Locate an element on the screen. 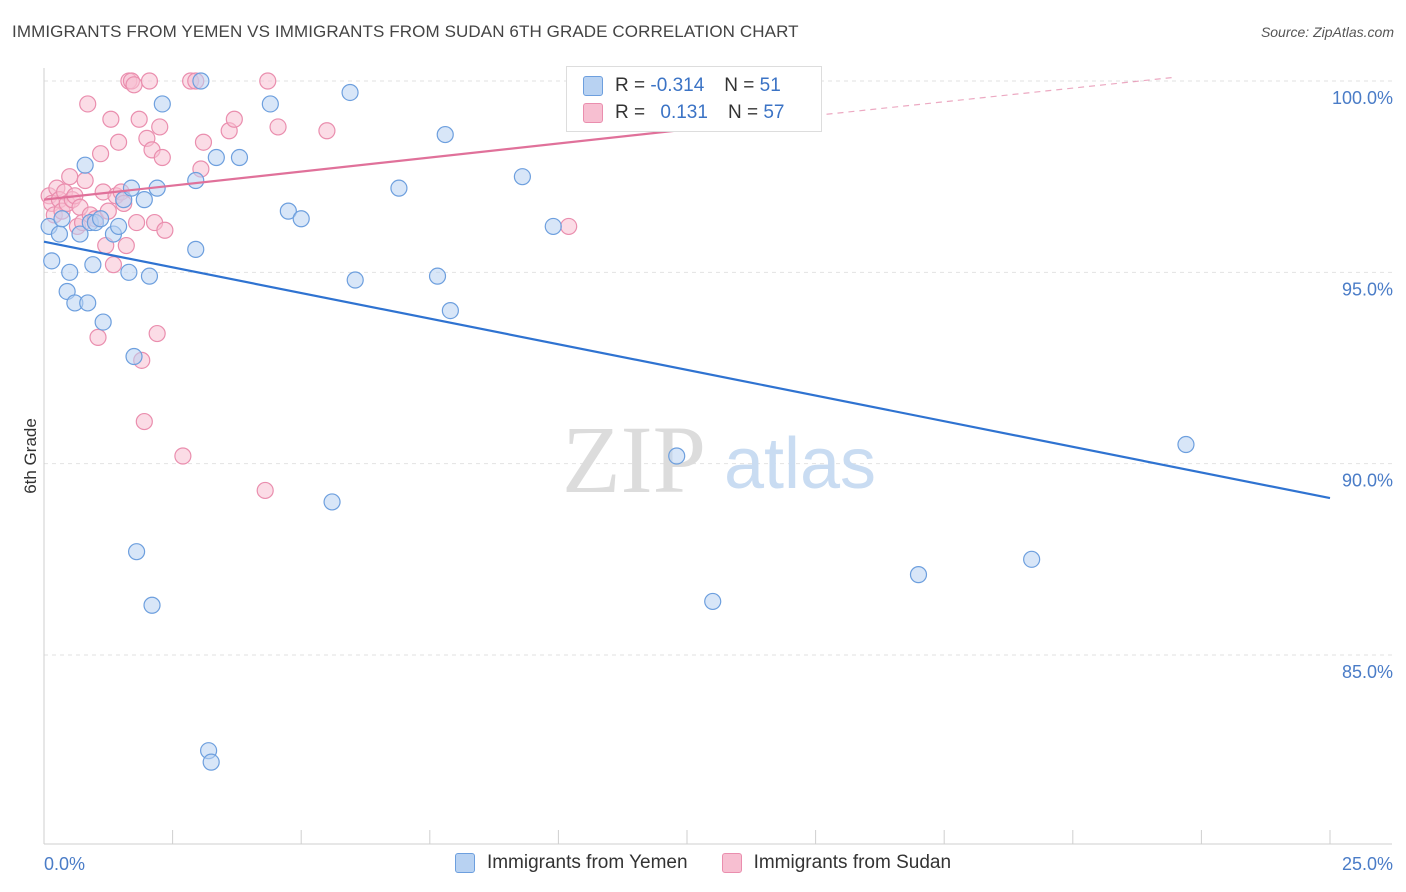 The image size is (1406, 892). watermark-atlas: atlas is located at coordinates (800, 464).